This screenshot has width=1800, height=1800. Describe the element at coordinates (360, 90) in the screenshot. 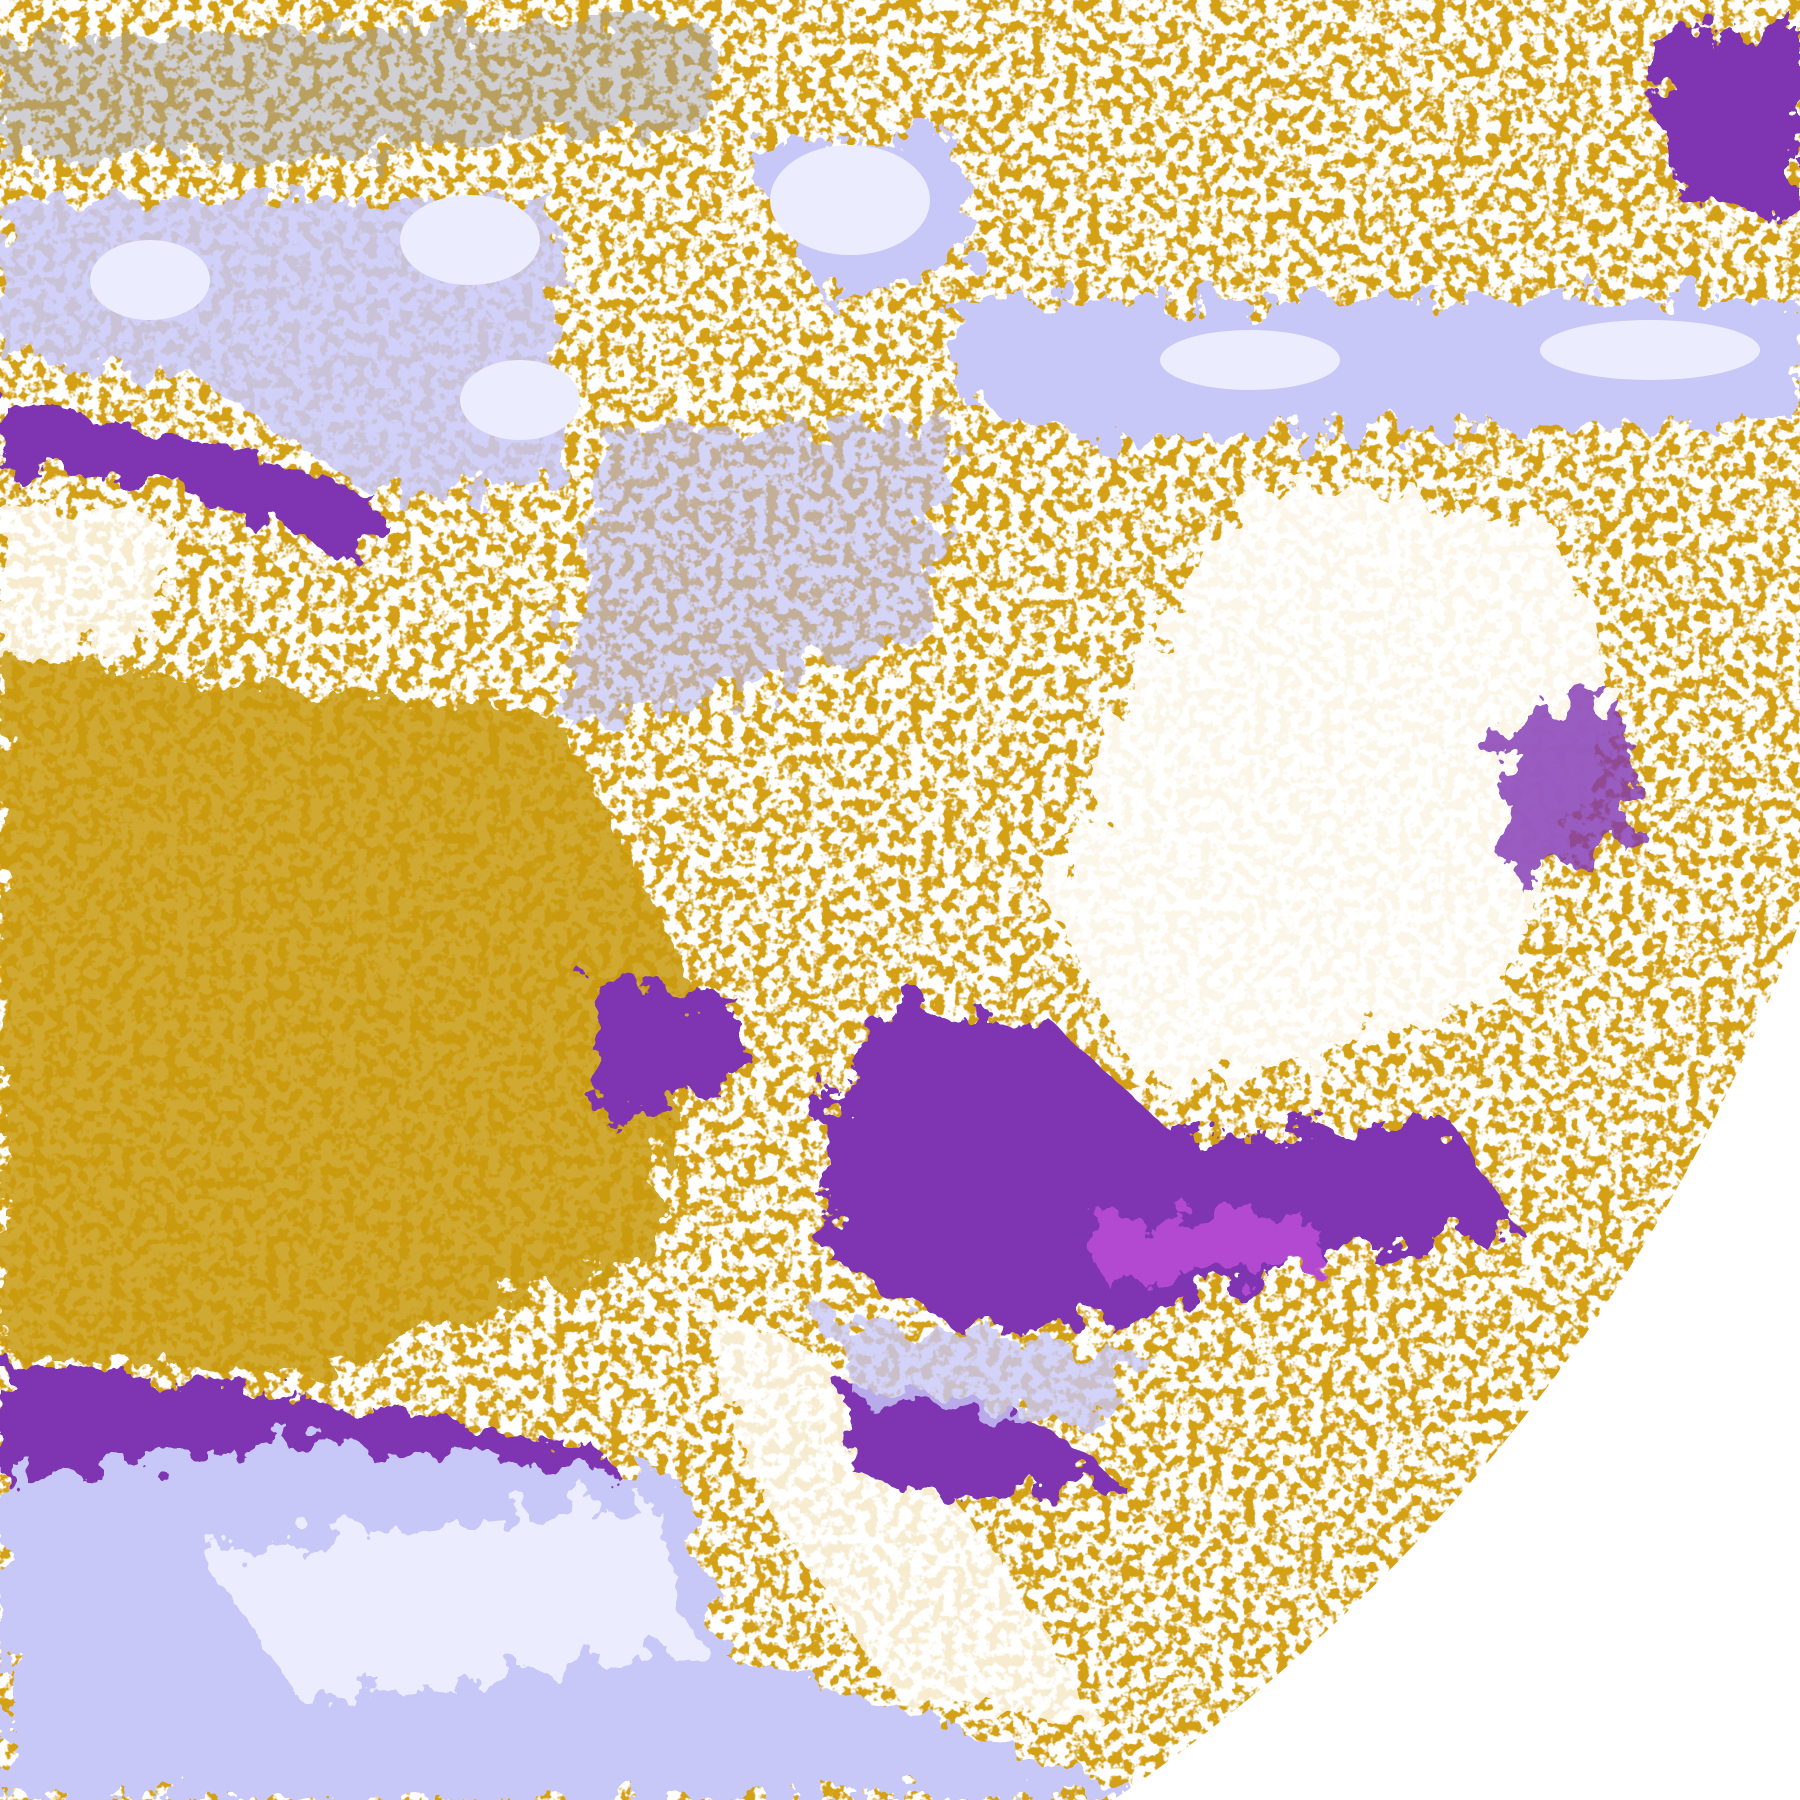

I see `gray-cloud-region` at that location.